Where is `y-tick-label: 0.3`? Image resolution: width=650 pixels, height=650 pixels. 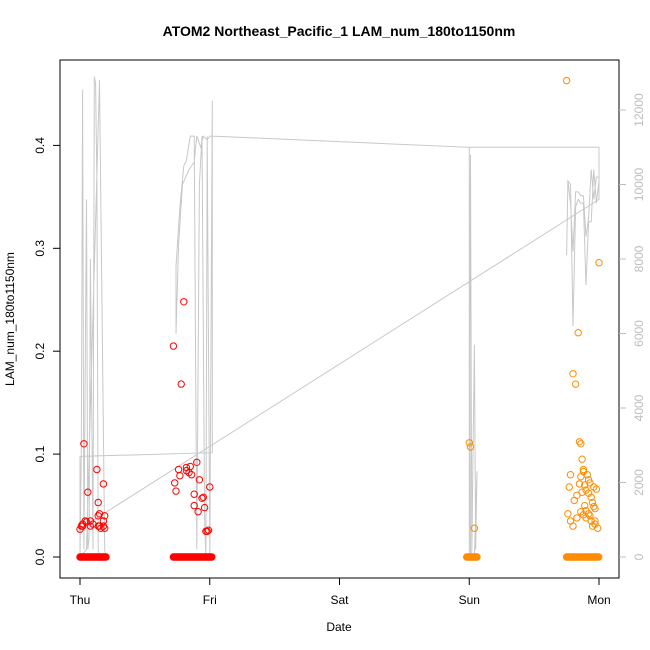 y-tick-label: 0.3 is located at coordinates (40, 248).